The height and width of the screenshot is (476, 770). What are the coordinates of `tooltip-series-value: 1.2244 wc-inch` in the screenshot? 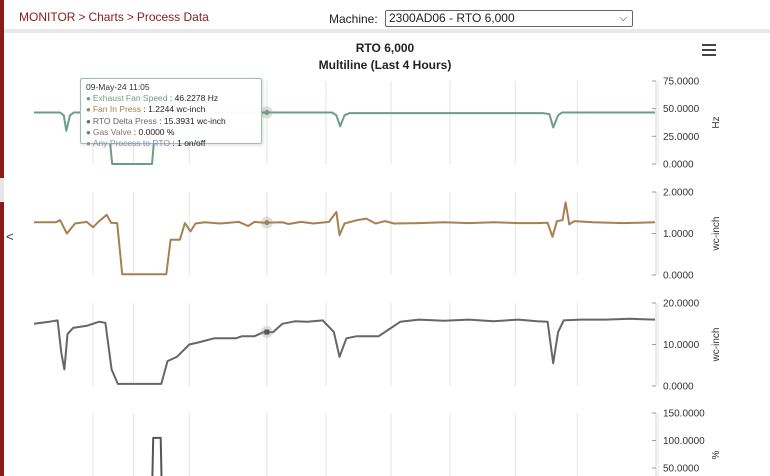 It's located at (177, 109).